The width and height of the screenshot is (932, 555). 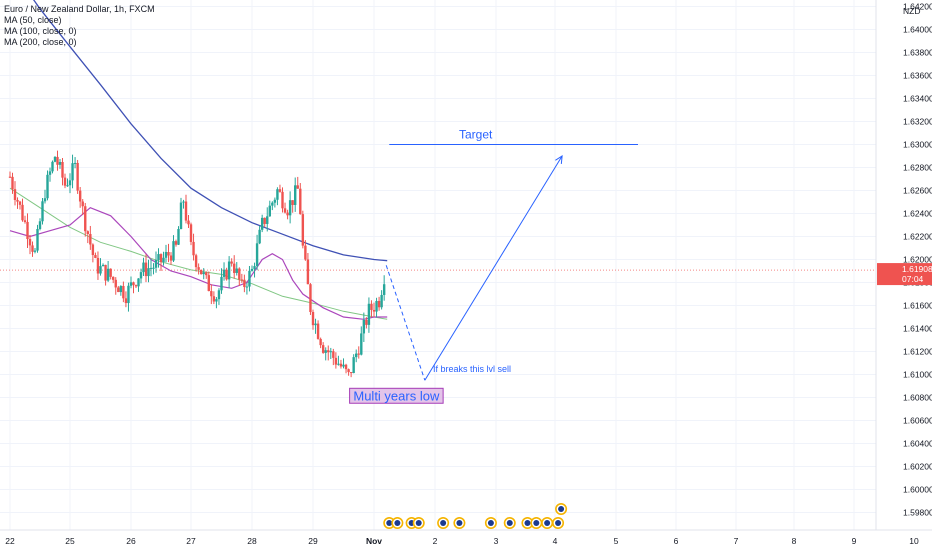 What do you see at coordinates (374, 541) in the screenshot?
I see `x-tick-label: Nov` at bounding box center [374, 541].